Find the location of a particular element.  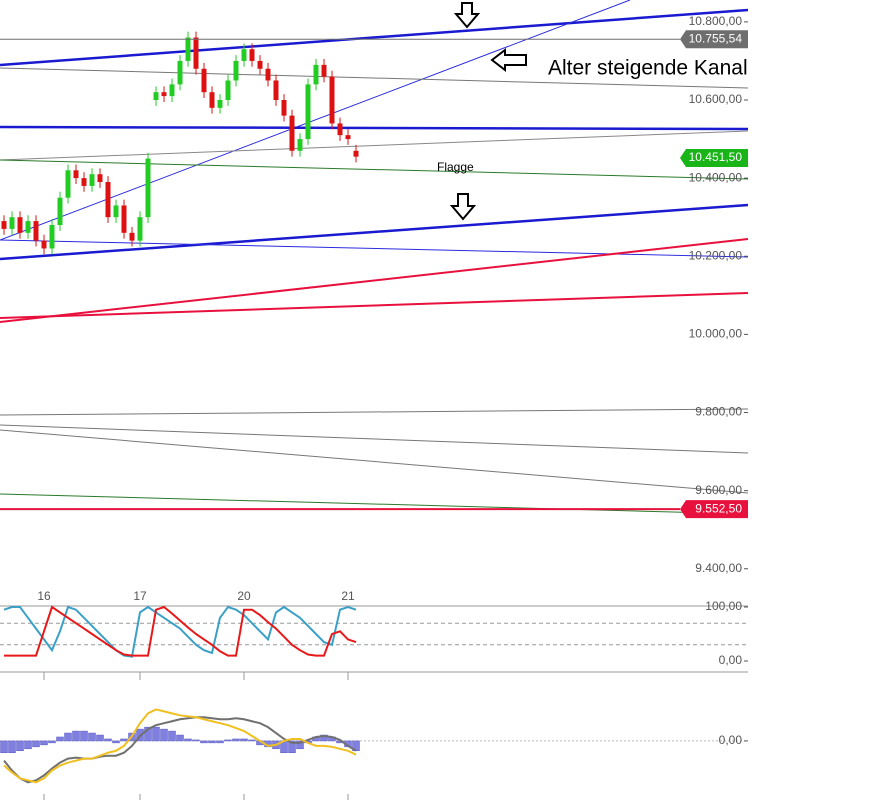

price-badge-label: 10.451,50 is located at coordinates (716, 157).